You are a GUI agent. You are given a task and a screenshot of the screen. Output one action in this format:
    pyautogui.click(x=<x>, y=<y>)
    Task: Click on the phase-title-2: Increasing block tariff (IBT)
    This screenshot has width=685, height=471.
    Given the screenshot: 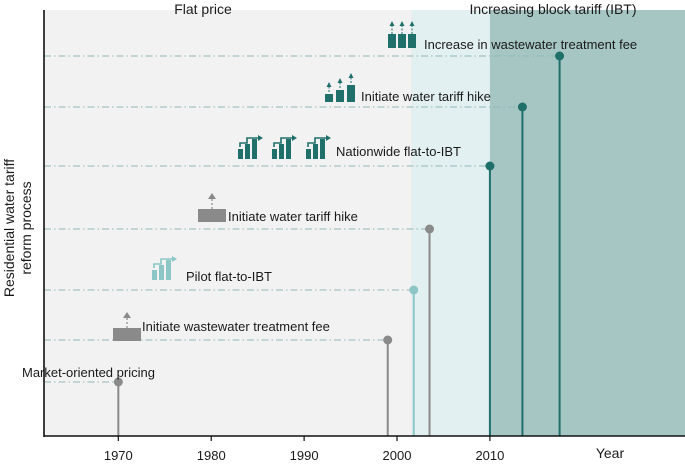 What is the action you would take?
    pyautogui.click(x=552, y=9)
    